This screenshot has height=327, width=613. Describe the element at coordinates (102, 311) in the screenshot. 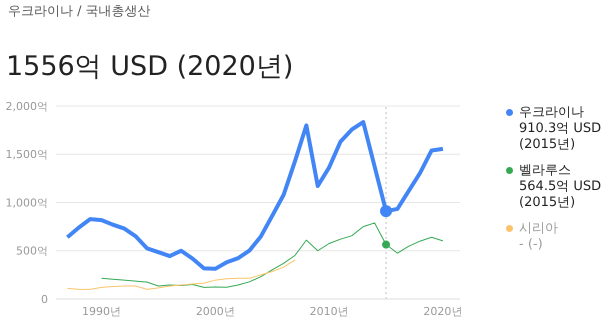

I see `x-tick-label: 1990년` at that location.